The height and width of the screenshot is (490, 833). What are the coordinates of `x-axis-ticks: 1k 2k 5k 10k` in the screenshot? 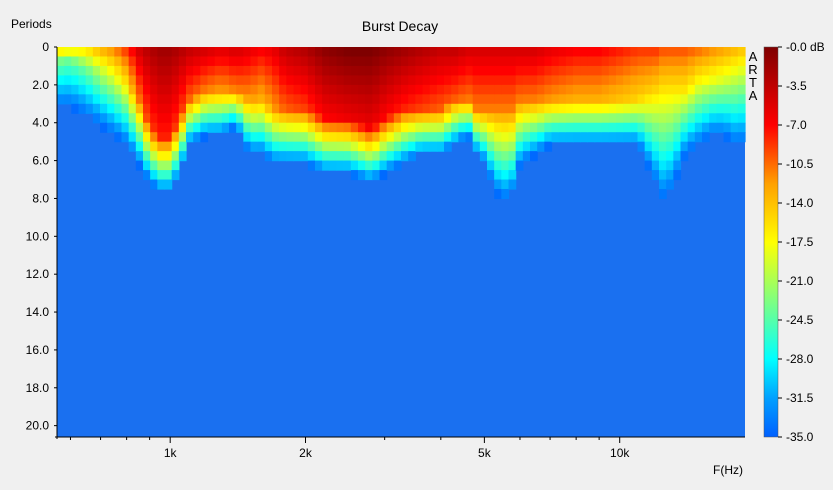 It's located at (349, 448).